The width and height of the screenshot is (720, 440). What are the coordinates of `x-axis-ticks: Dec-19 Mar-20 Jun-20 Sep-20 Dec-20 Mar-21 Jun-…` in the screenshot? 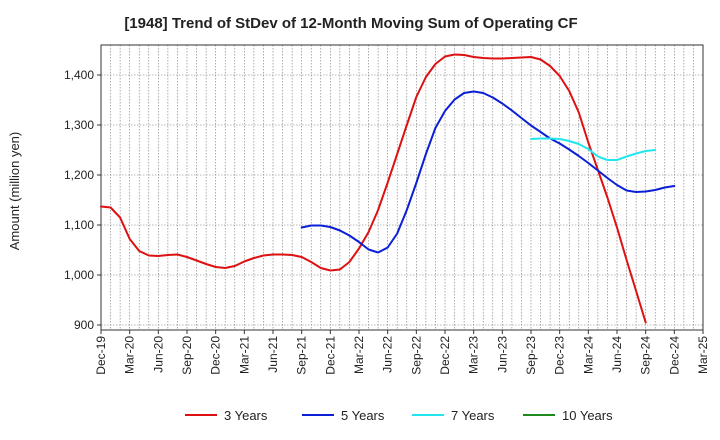 It's located at (402, 352).